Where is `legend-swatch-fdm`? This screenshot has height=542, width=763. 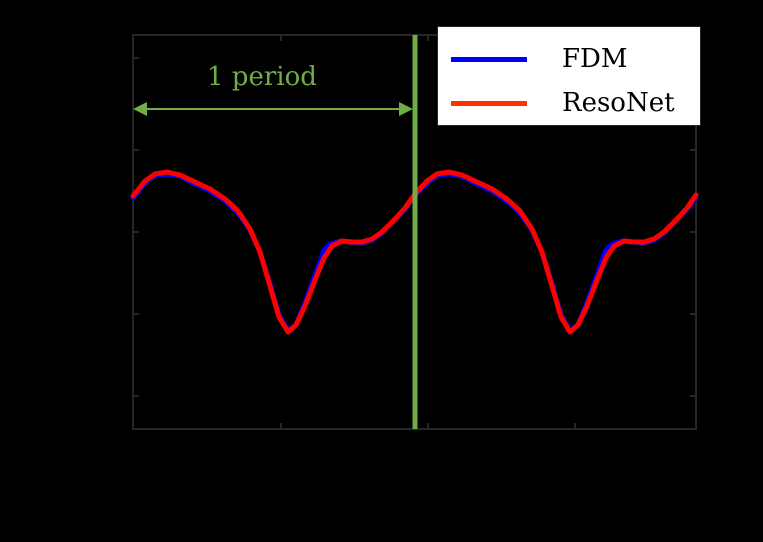
legend-swatch-fdm is located at coordinates (489, 59).